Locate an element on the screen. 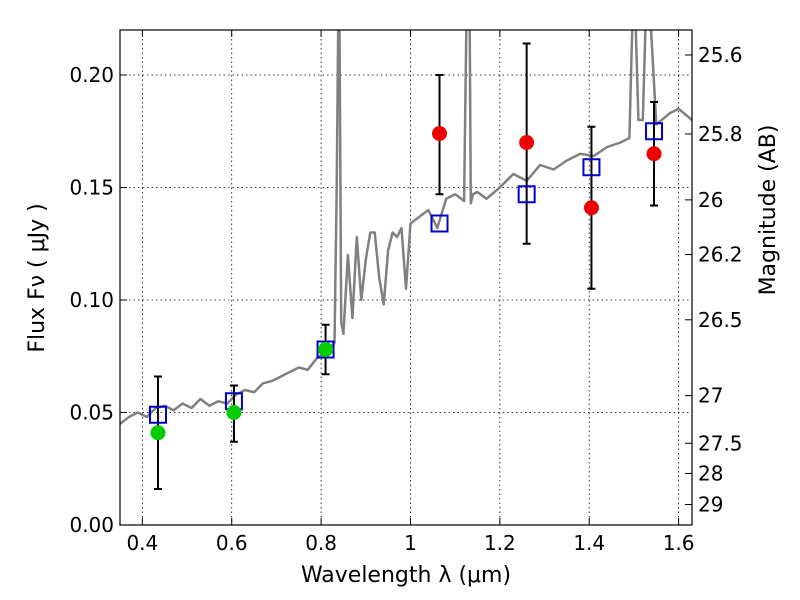 Image resolution: width=800 pixels, height=600 pixels. y2-tick-label: 27.5 is located at coordinates (720, 443).